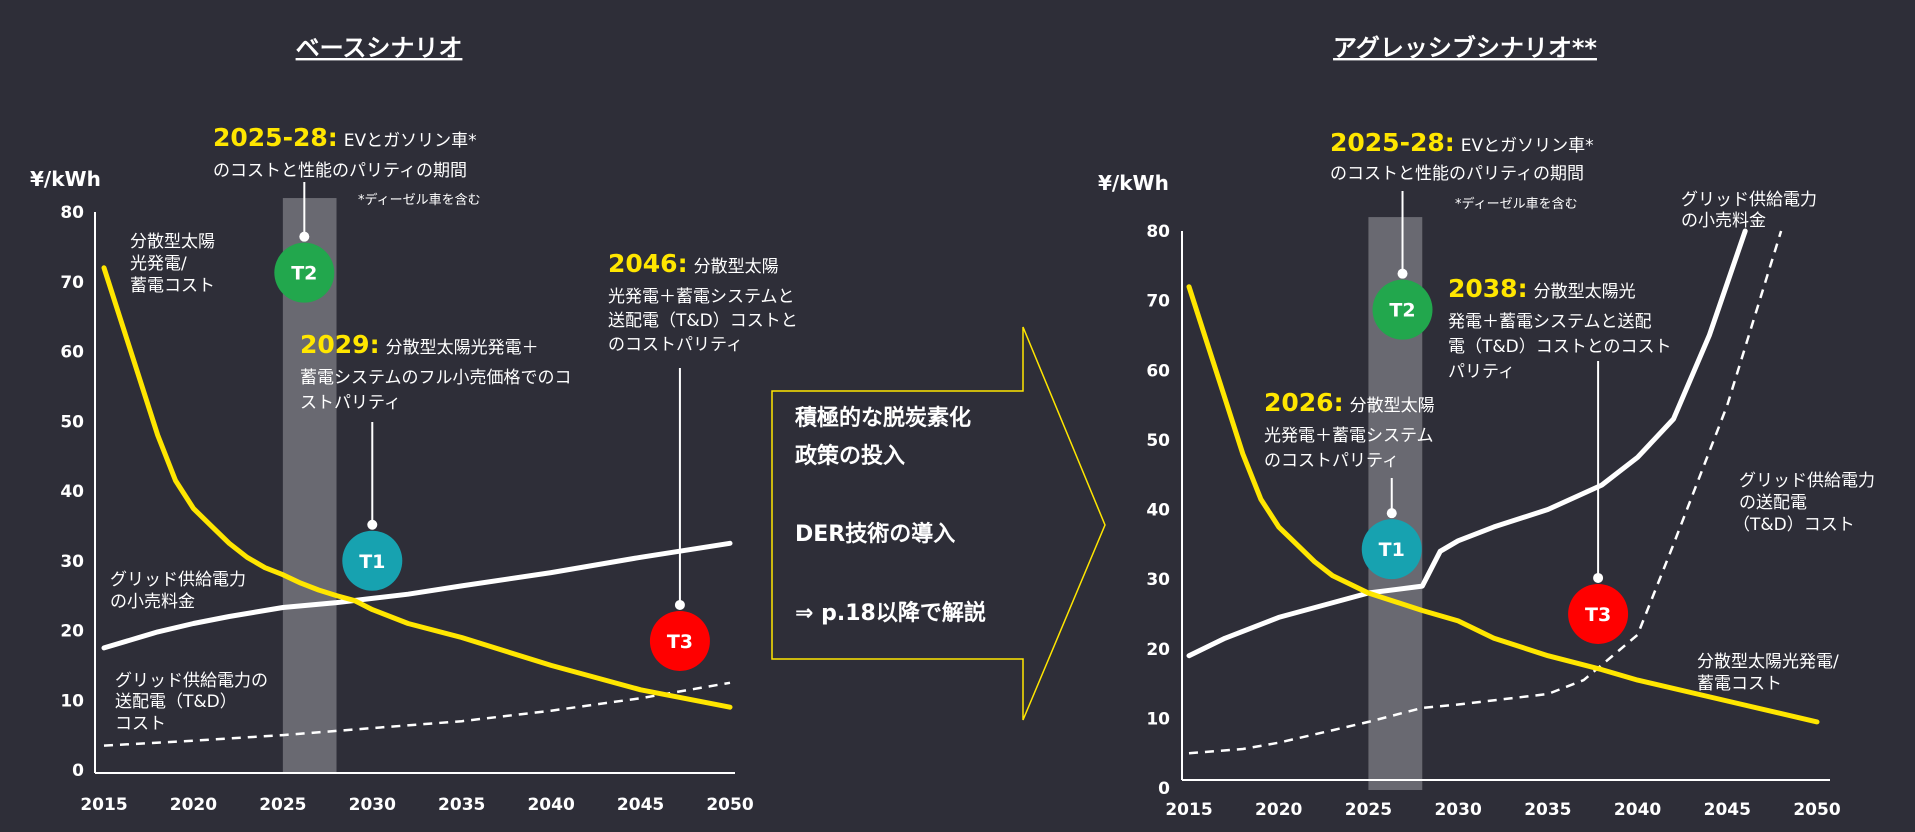 This screenshot has width=1915, height=832. Describe the element at coordinates (1349, 436) in the screenshot. I see `annotation-t1-line: 光発電＋蓄電システム` at that location.